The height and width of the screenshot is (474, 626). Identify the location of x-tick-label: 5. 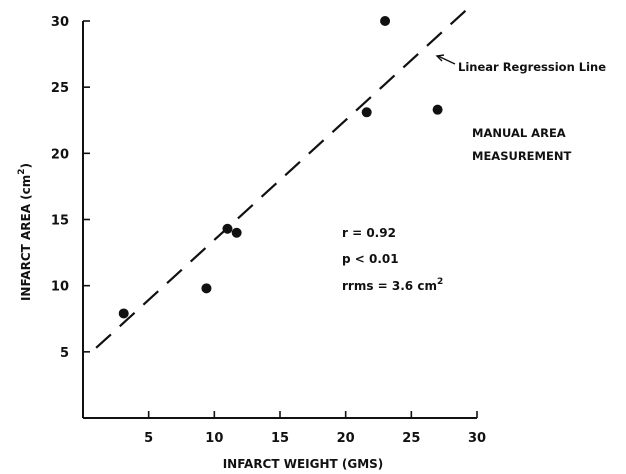
(148, 438).